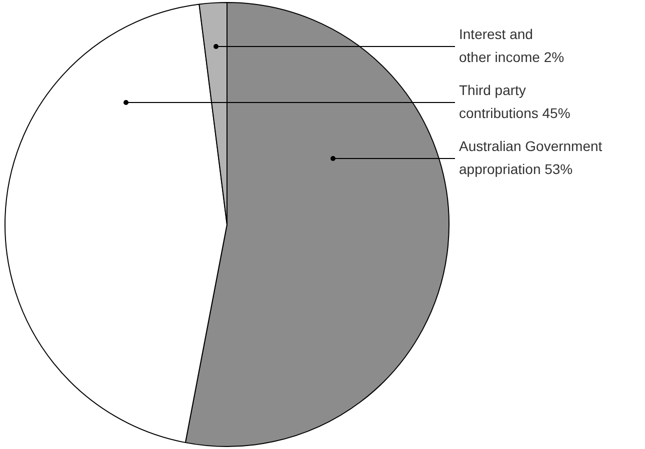 This screenshot has height=449, width=645. Describe the element at coordinates (514, 101) in the screenshot. I see `slice-label: Third party contributions 45%` at that location.